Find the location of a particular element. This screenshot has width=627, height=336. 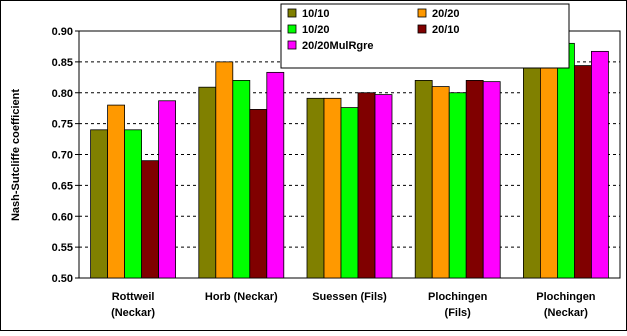

legend-label: 10/10 is located at coordinates (316, 14).